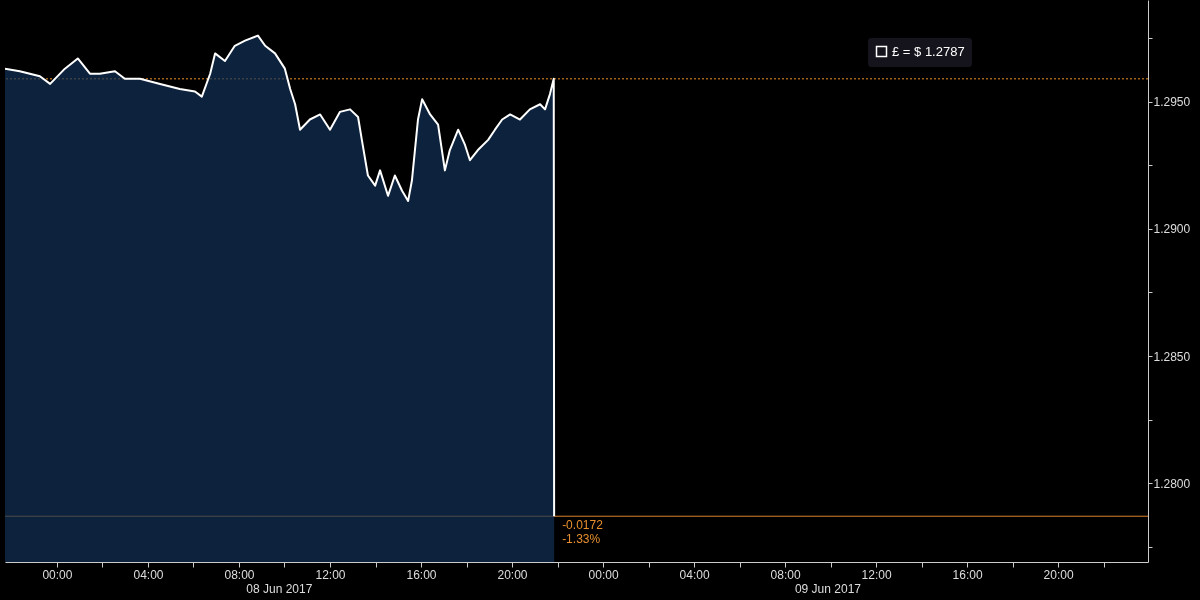 The height and width of the screenshot is (600, 1200). I want to click on text: 08 Jun 2017, so click(279, 589).